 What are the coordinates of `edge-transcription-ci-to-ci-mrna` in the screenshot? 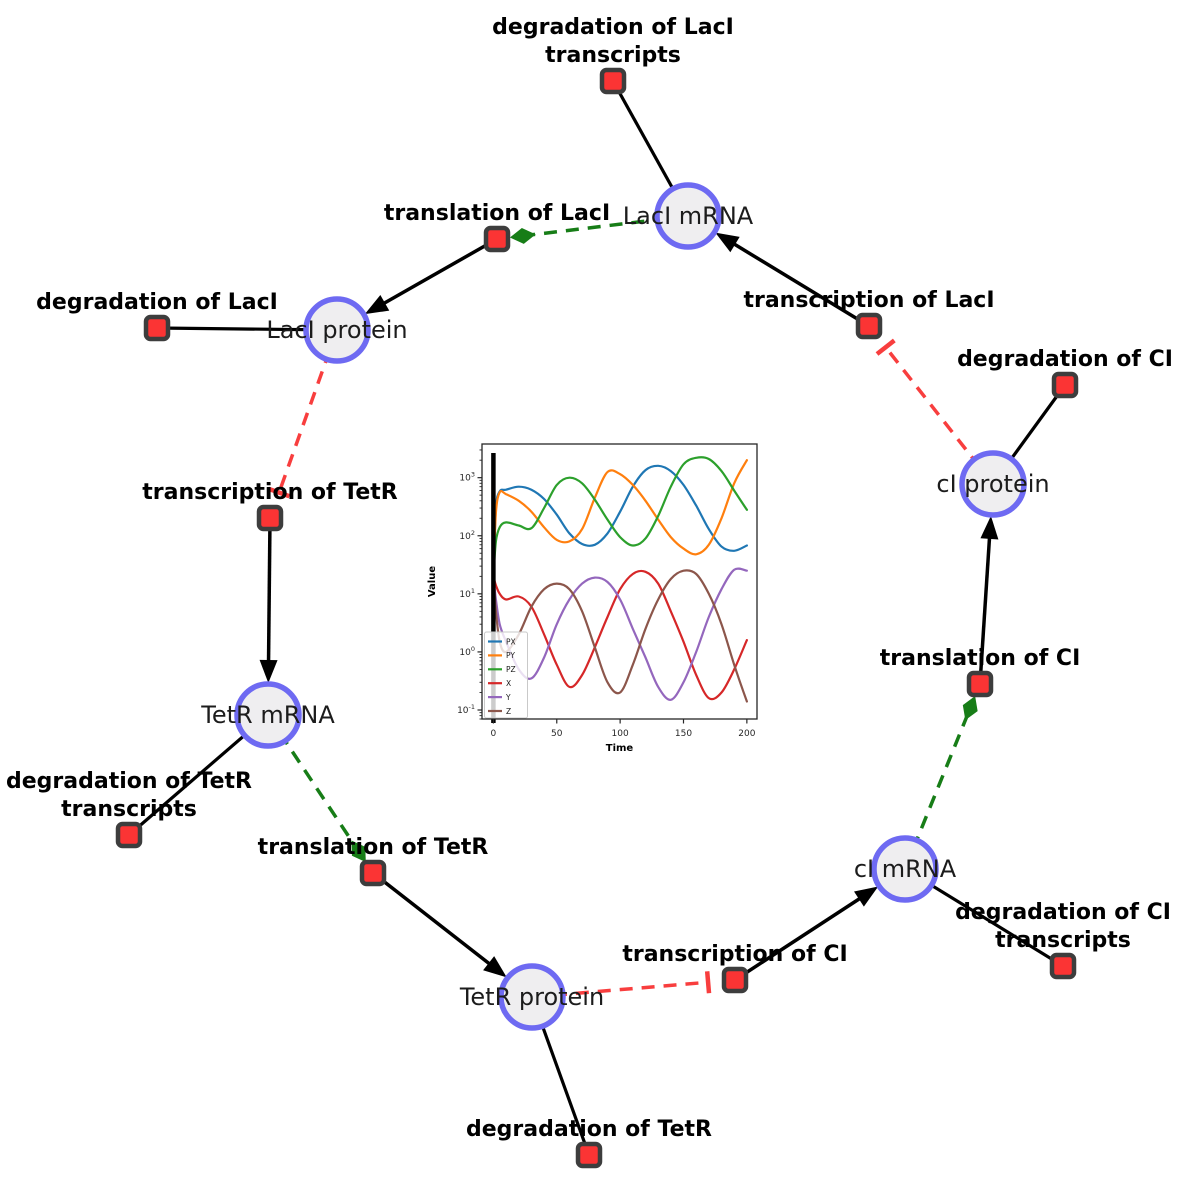 It's located at (806, 934).